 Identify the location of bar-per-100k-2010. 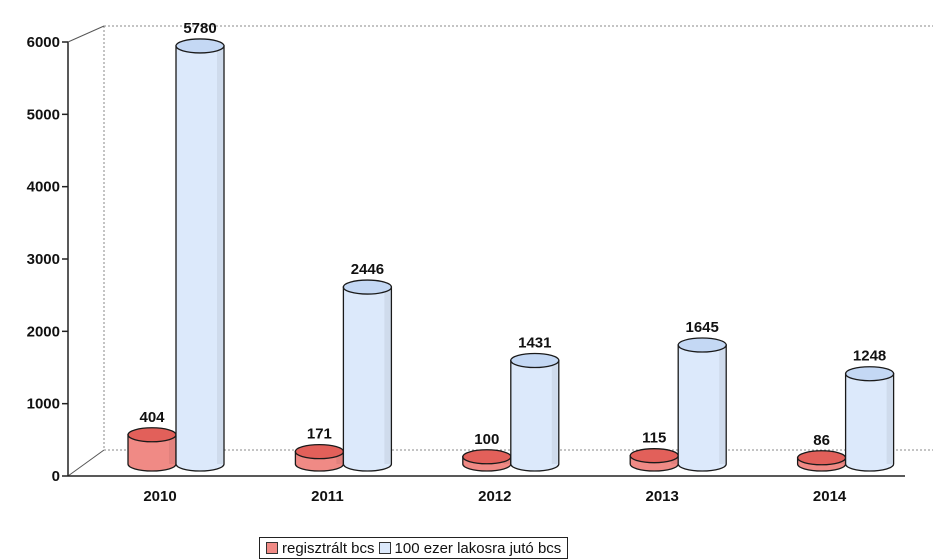
(200, 255).